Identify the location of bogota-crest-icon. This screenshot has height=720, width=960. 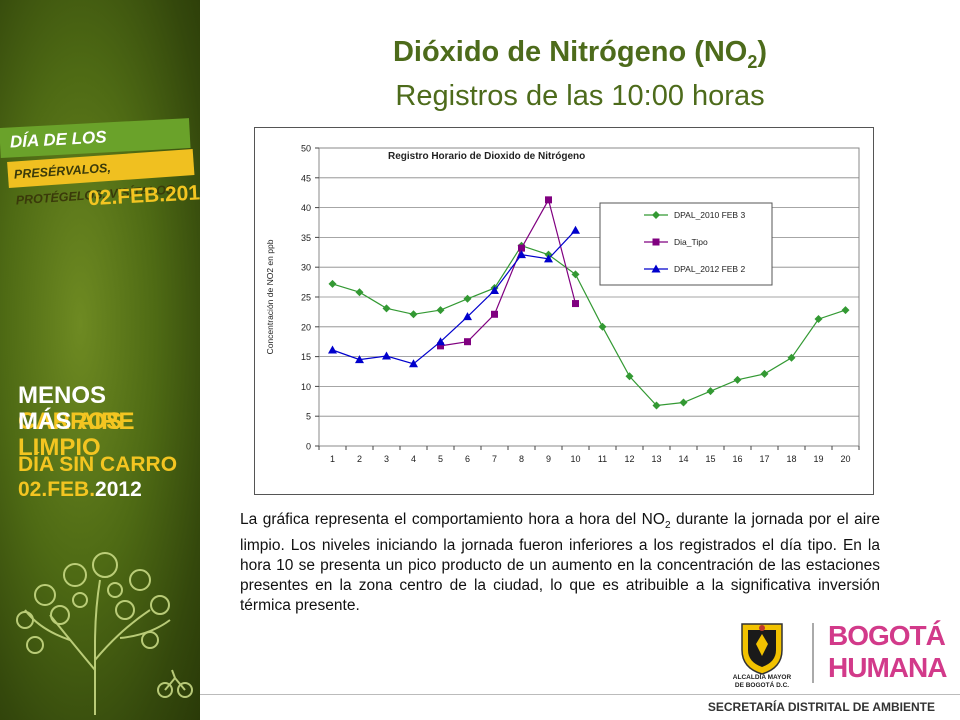
(762, 649).